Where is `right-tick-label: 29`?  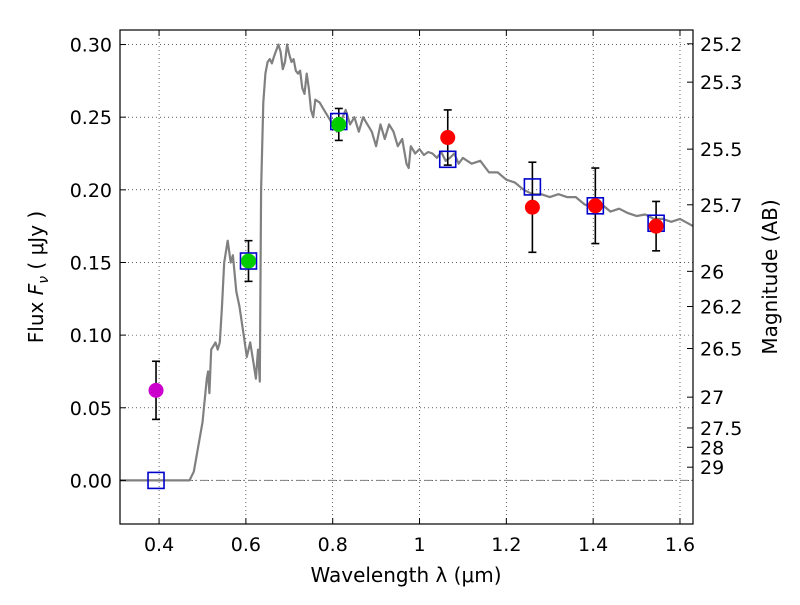 right-tick-label: 29 is located at coordinates (712, 468).